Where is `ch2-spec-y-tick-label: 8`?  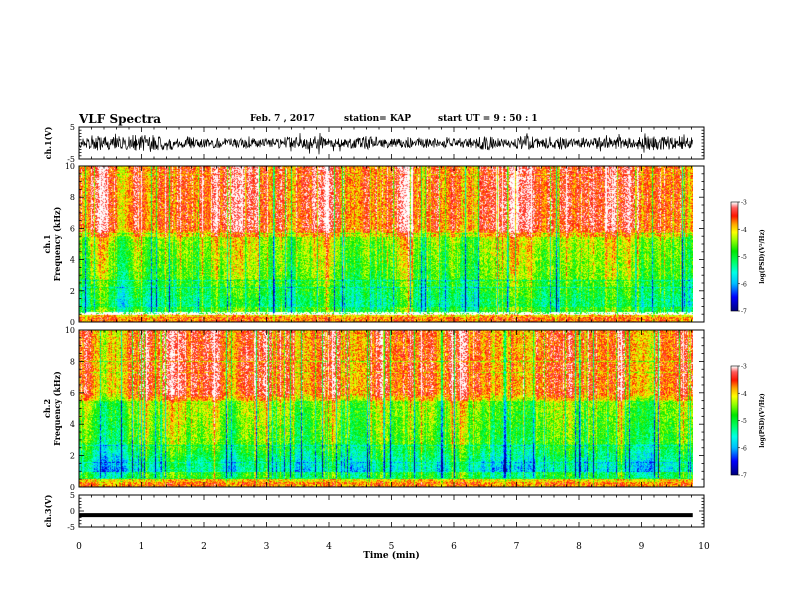
ch2-spec-y-tick-label: 8 is located at coordinates (72, 361).